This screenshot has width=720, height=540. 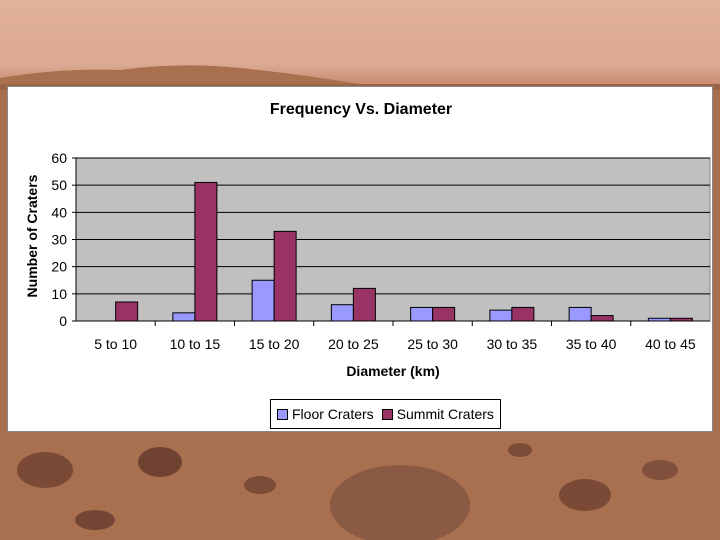 I want to click on chart-legend: Floor Craters Summit Craters, so click(x=385, y=414).